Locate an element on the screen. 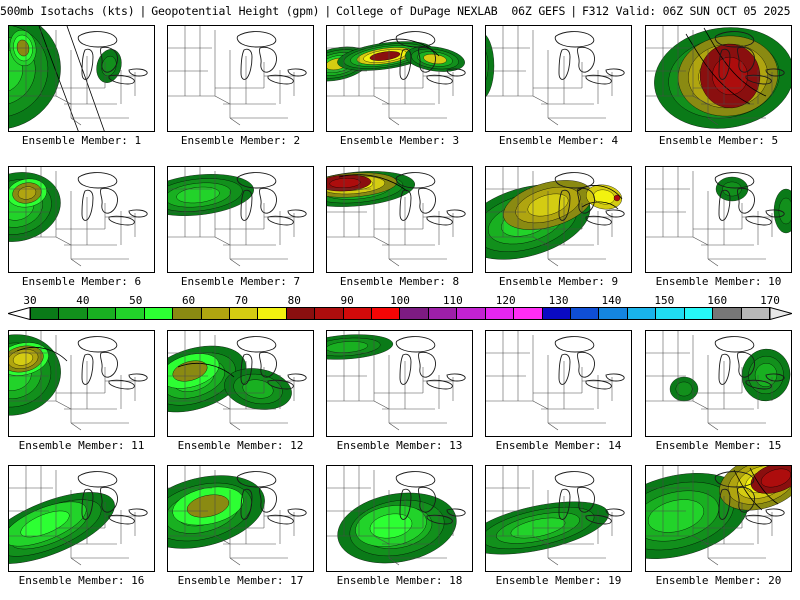 The width and height of the screenshot is (800, 600). ensemble-member-label: Ensemble Member: 7 is located at coordinates (240, 281).